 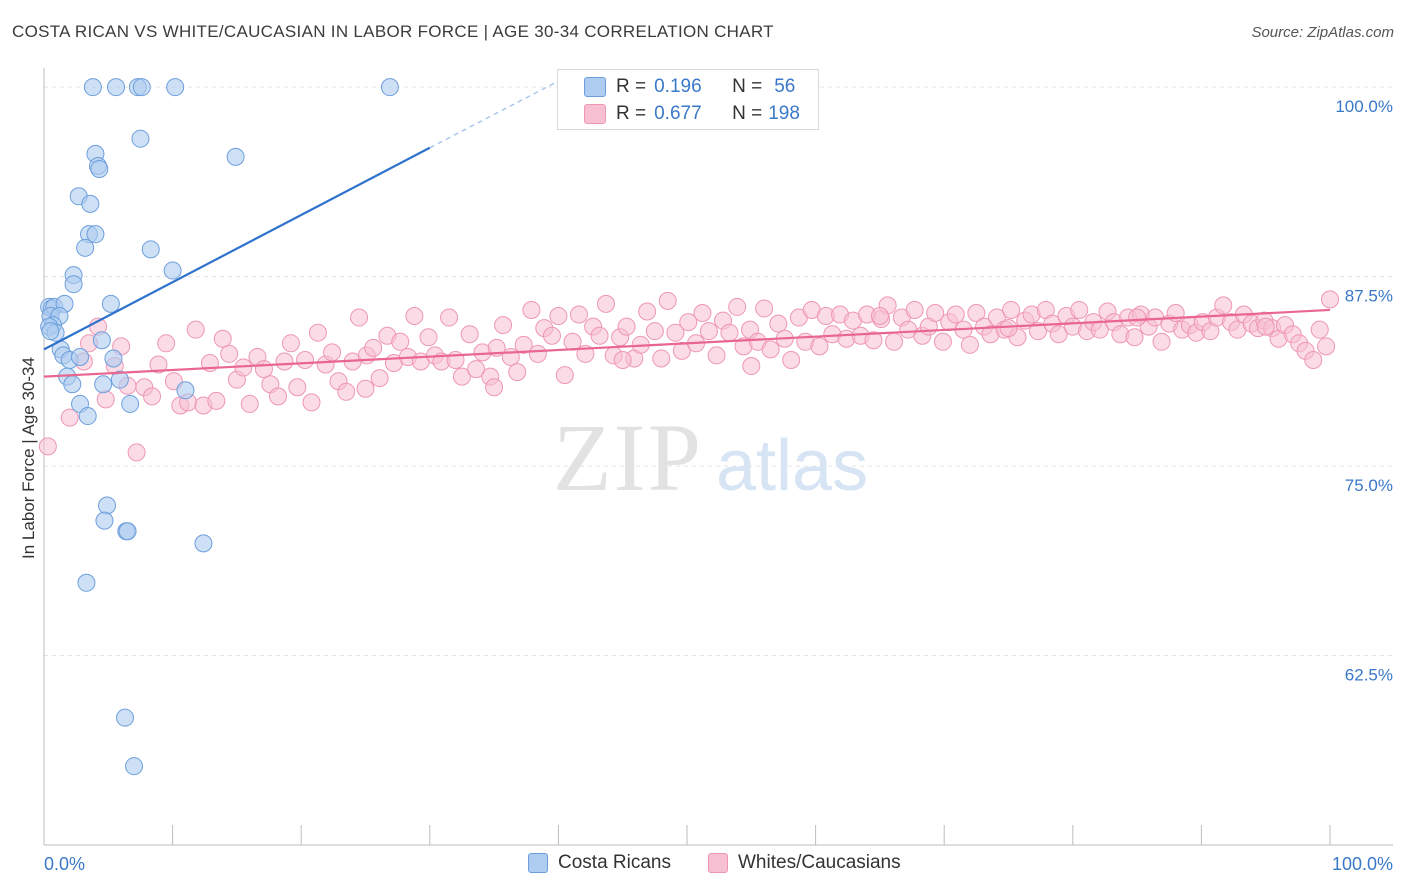 I want to click on correlation-legend: R = 0.196 N = 56 R = 0.677 N = 198, so click(x=688, y=99).